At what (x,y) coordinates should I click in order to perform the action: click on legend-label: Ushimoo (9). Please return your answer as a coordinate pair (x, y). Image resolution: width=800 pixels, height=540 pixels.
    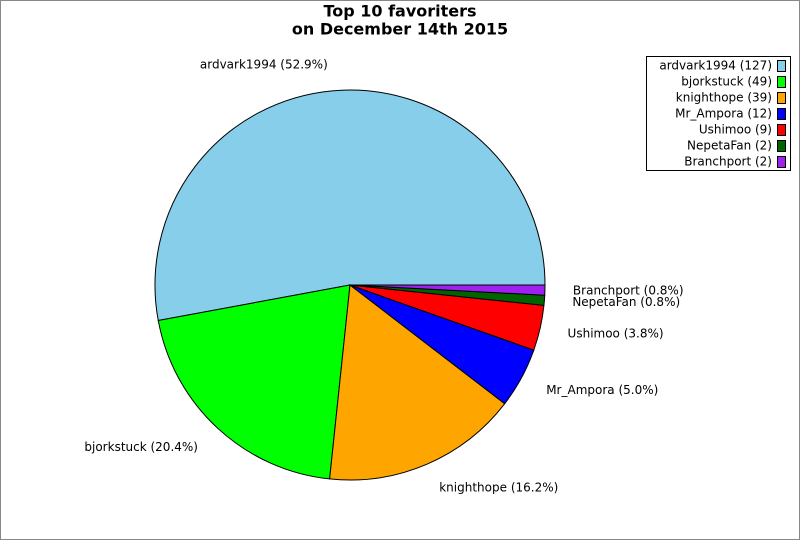
    Looking at the image, I should click on (735, 130).